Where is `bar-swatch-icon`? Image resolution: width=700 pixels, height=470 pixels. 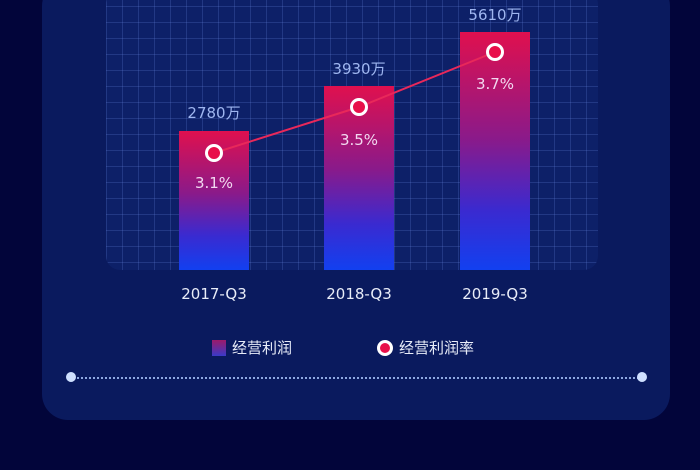 bar-swatch-icon is located at coordinates (219, 347).